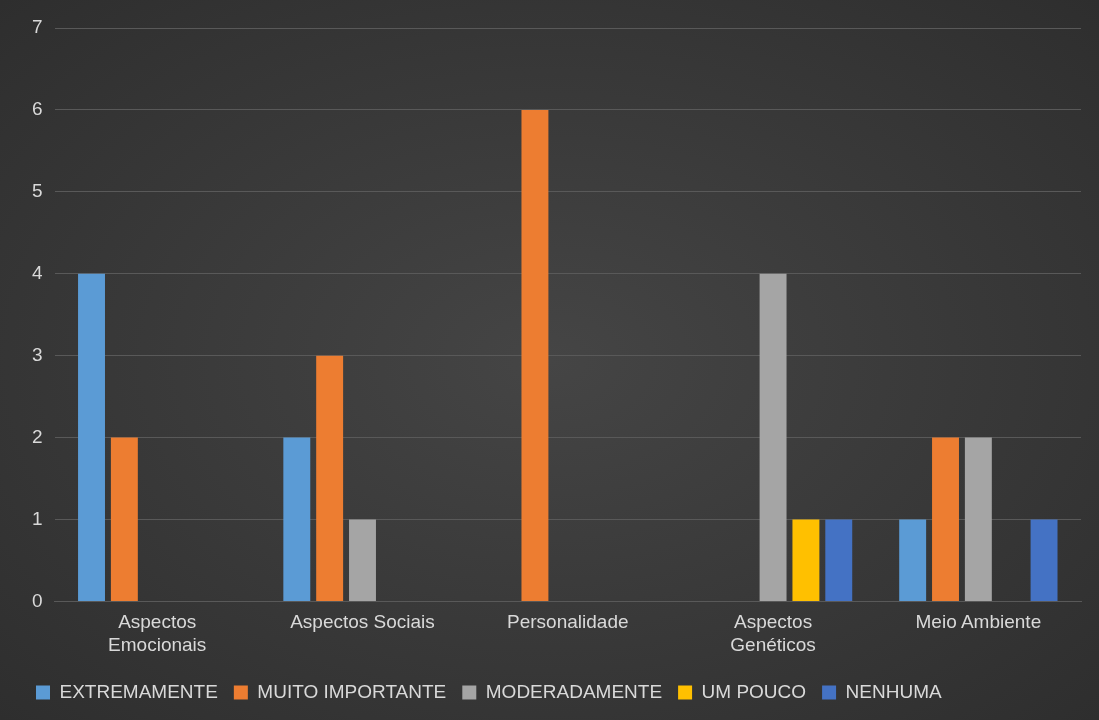 This screenshot has height=720, width=1099. What do you see at coordinates (37, 272) in the screenshot?
I see `y-tick-label: 4` at bounding box center [37, 272].